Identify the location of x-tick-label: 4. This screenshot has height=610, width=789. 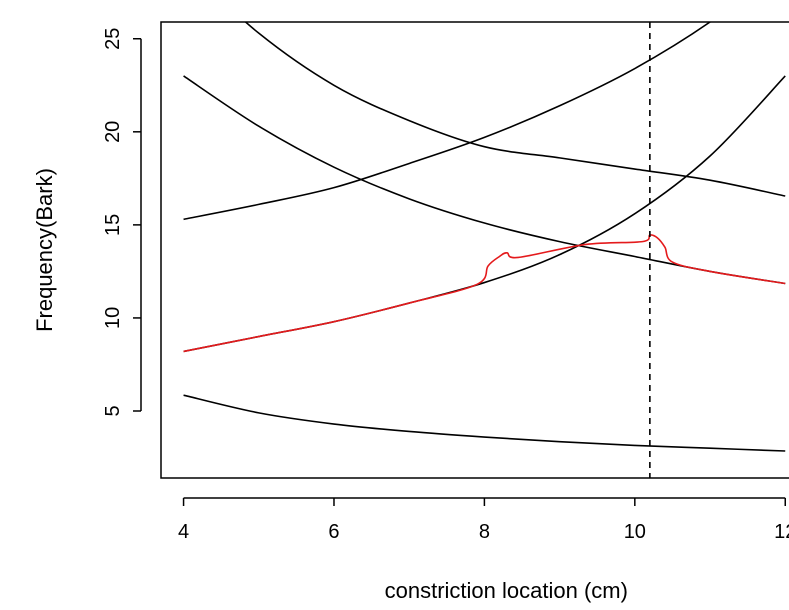
(183, 532).